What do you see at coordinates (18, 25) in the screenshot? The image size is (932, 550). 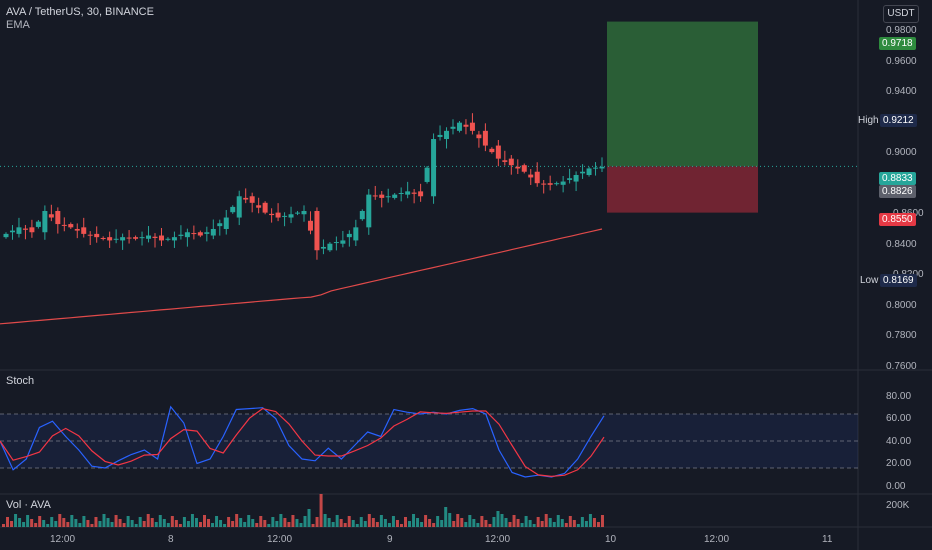 I see `ema-indicator-label: EMA` at bounding box center [18, 25].